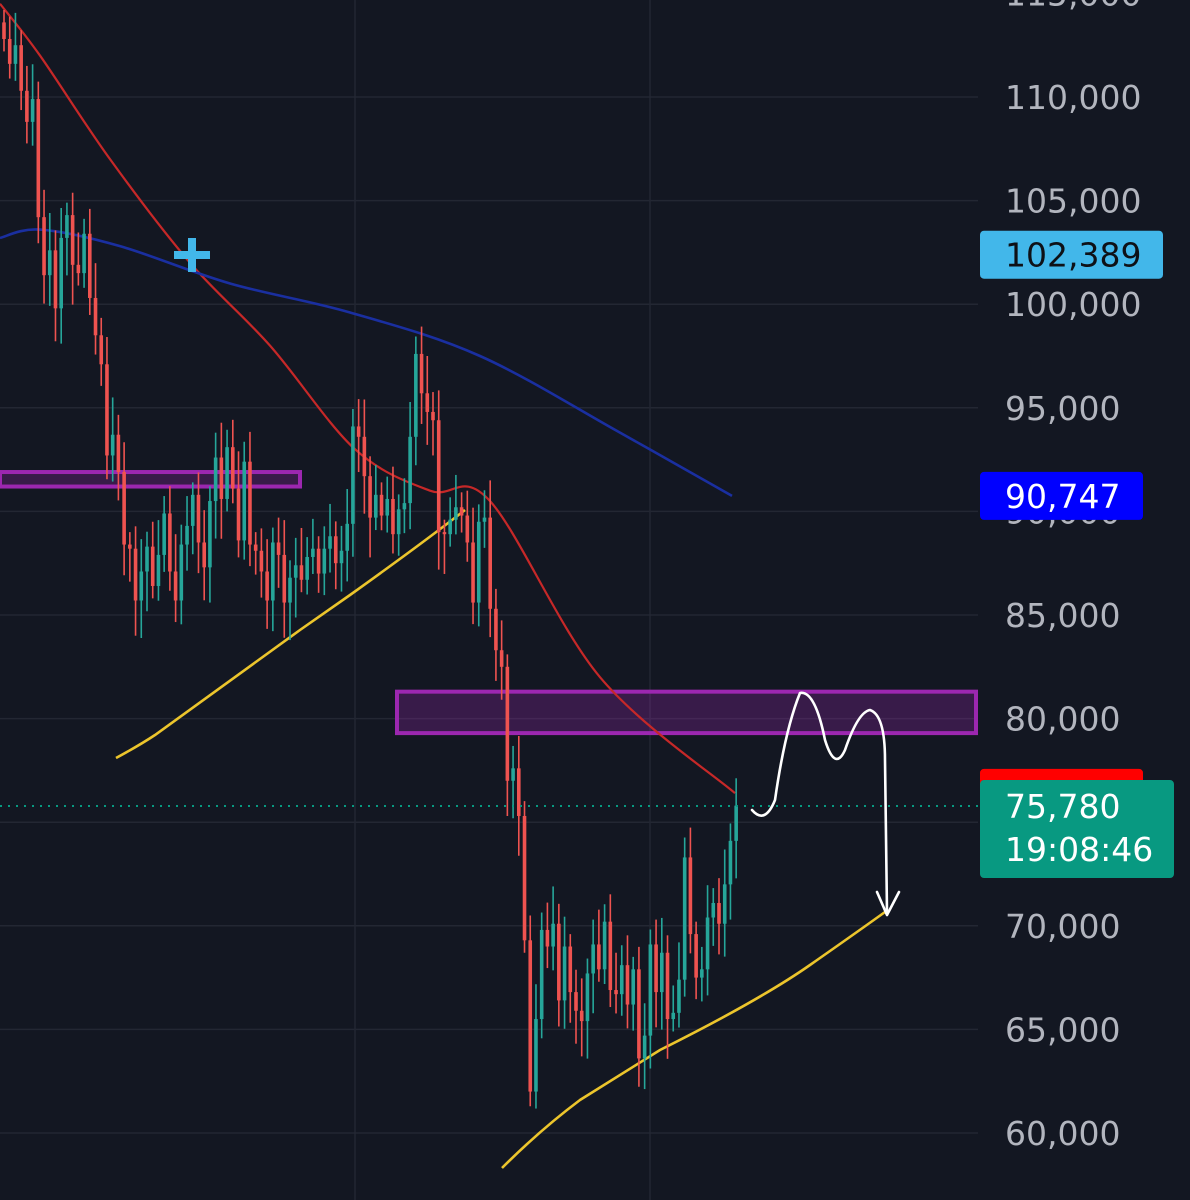 This screenshot has width=1190, height=1200. What do you see at coordinates (192, 255) in the screenshot?
I see `crosshair-marker` at bounding box center [192, 255].